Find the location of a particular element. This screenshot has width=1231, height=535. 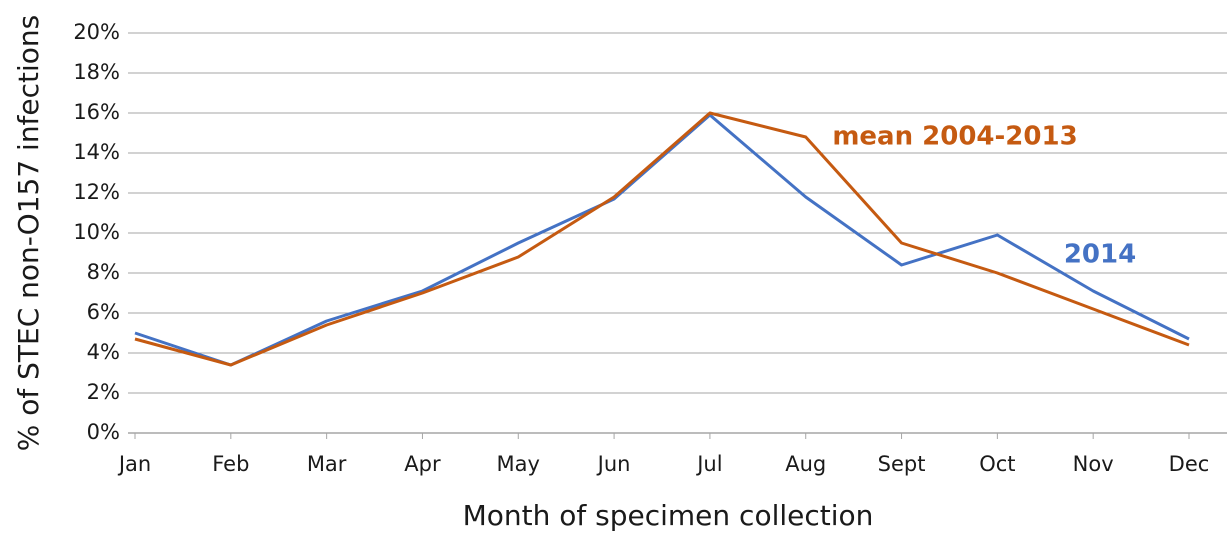

x-tick-label: Dec is located at coordinates (1189, 464).